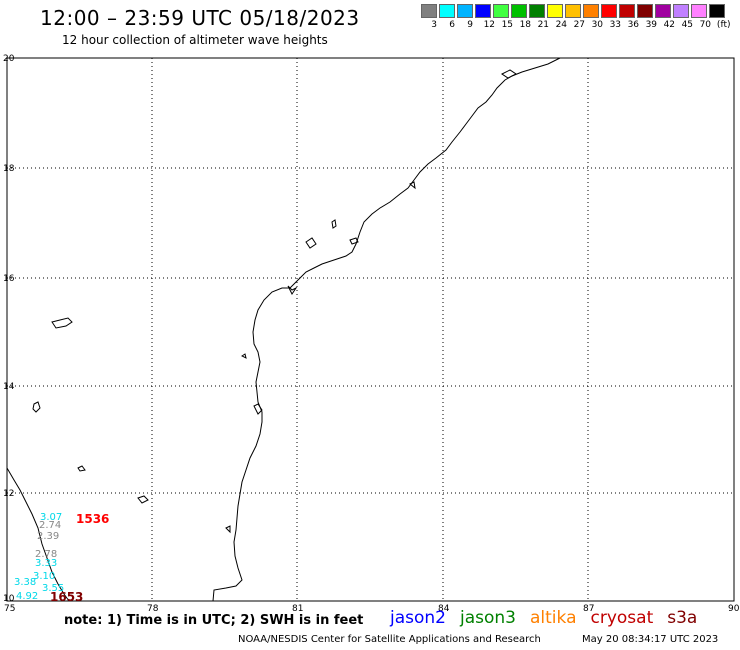  Describe the element at coordinates (489, 25) in the screenshot. I see `color-scale-label: 12` at that location.